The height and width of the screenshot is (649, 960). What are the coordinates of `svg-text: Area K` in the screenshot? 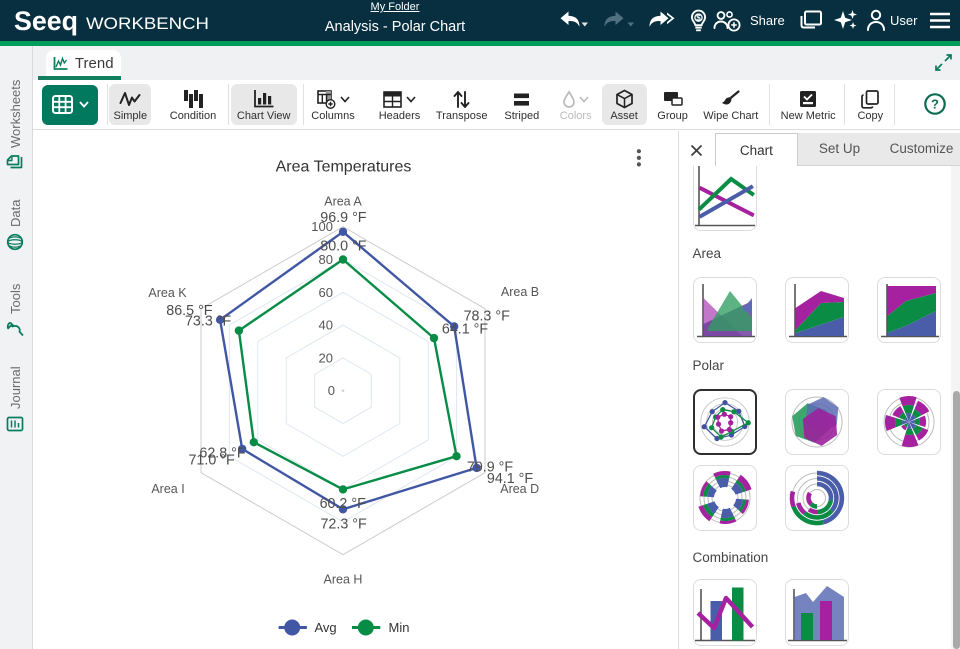 It's located at (167, 293).